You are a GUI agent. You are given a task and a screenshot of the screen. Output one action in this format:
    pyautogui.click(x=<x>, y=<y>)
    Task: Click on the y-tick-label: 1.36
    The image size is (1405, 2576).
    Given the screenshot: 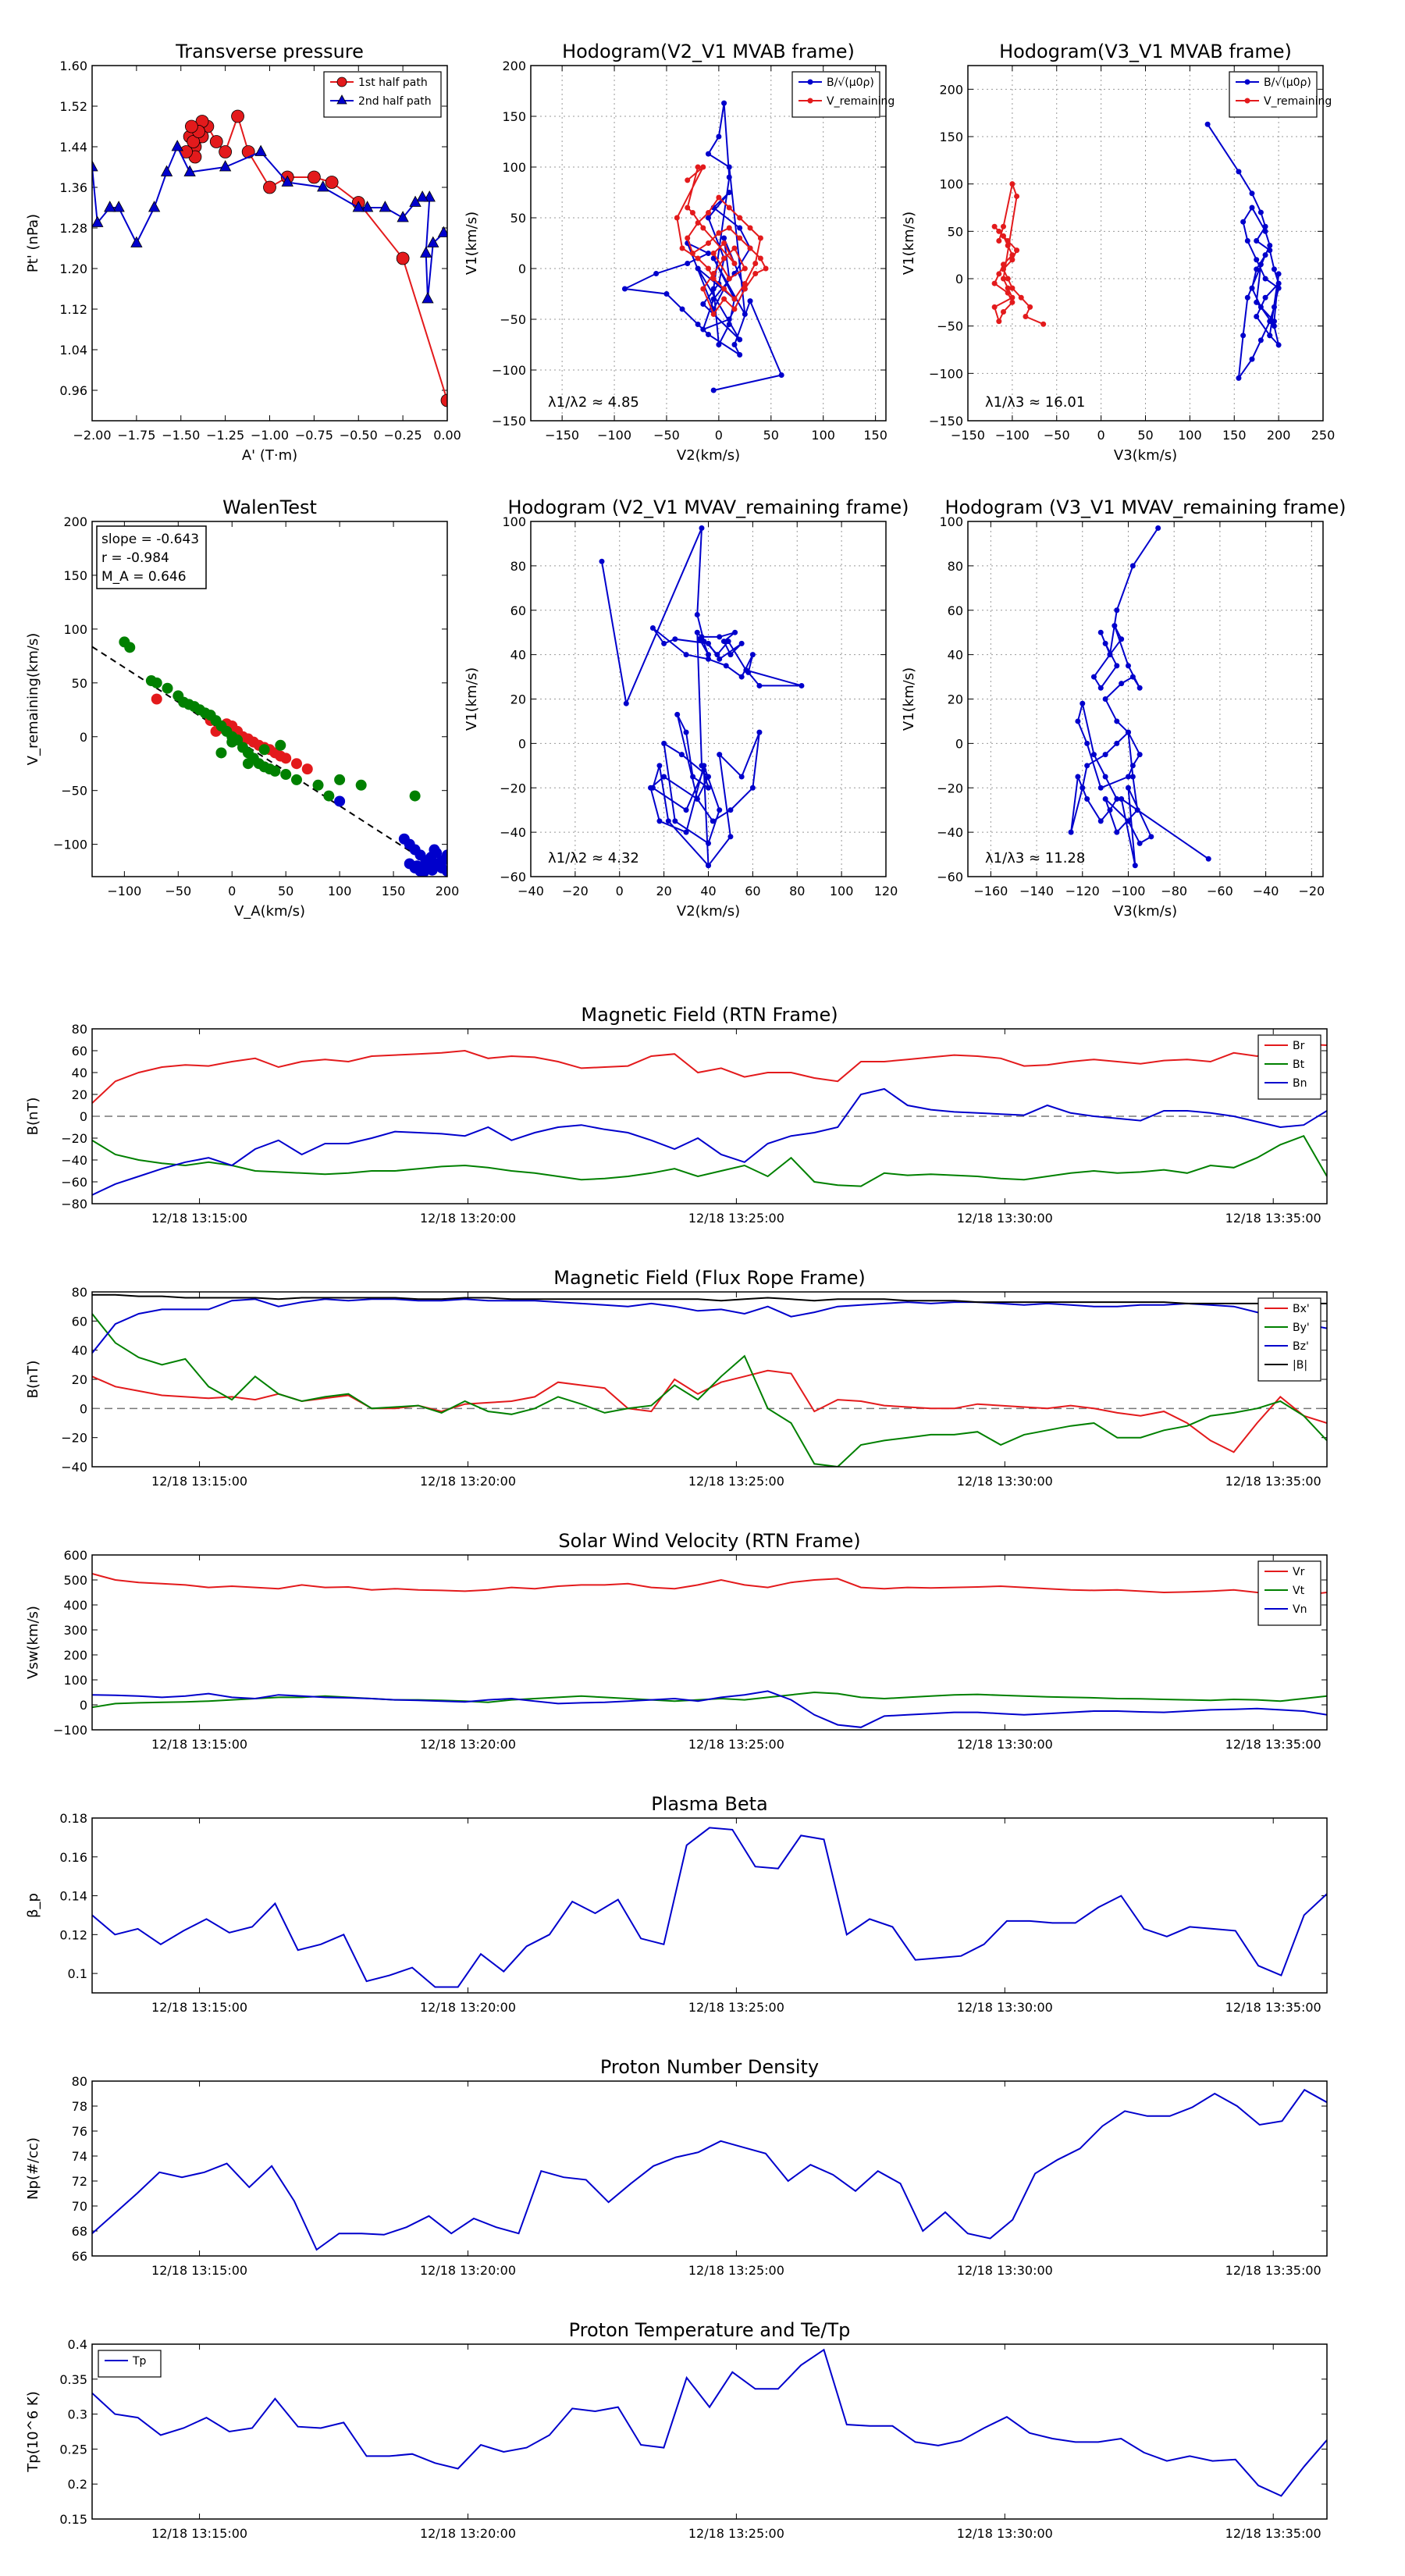 What is the action you would take?
    pyautogui.click(x=73, y=187)
    